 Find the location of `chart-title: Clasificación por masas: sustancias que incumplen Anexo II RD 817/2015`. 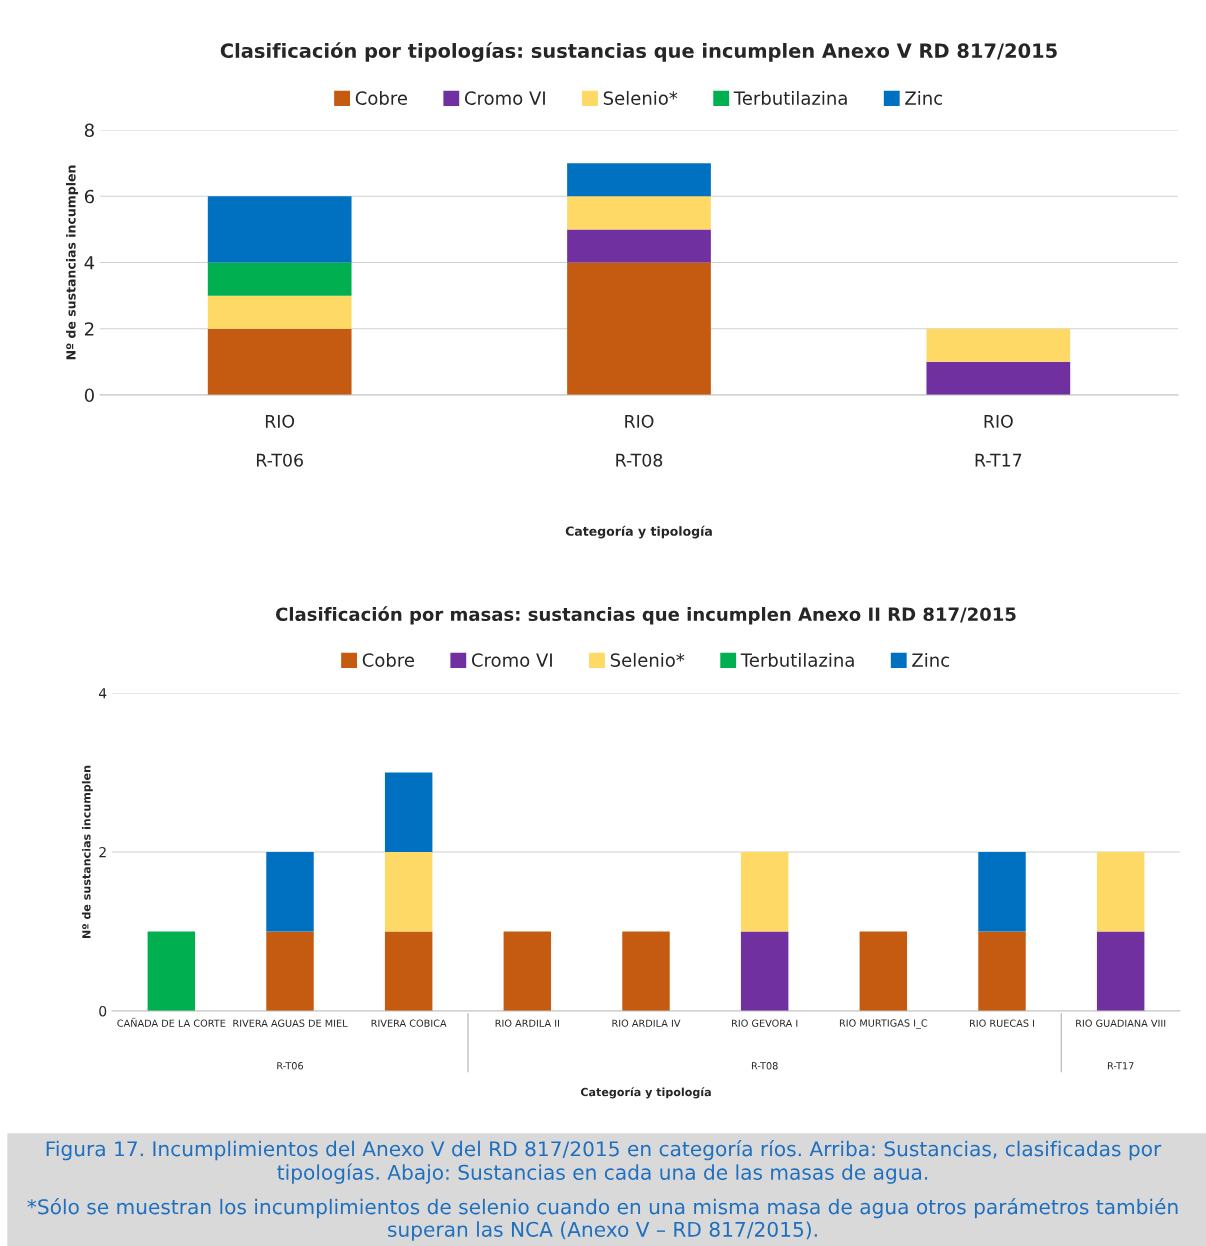

chart-title: Clasificación por masas: sustancias que incumplen Anexo II RD 817/2015 is located at coordinates (645, 615).